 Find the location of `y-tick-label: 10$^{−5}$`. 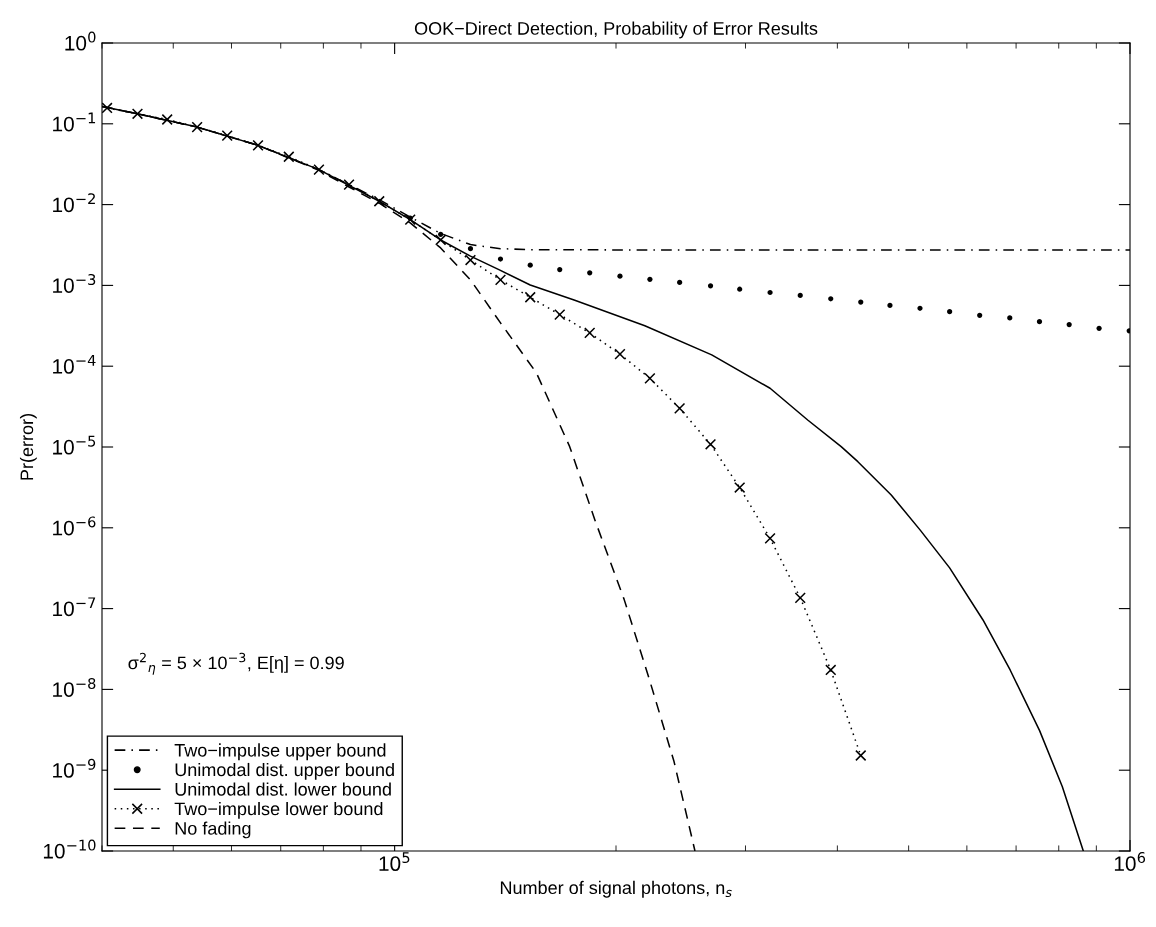

y-tick-label: 10$^{−5}$ is located at coordinates (74, 445).